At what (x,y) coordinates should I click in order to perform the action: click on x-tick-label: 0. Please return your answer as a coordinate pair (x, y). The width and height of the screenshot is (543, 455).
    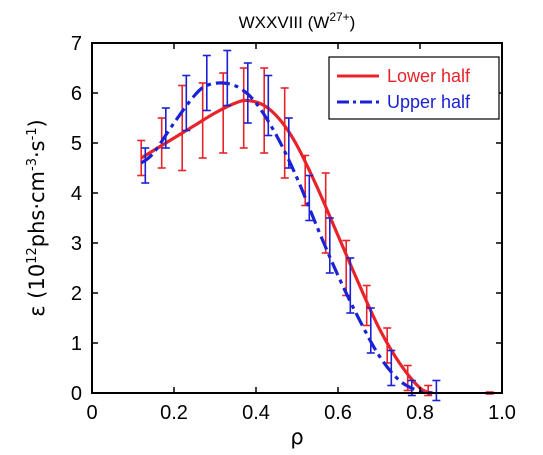
    Looking at the image, I should click on (91, 413).